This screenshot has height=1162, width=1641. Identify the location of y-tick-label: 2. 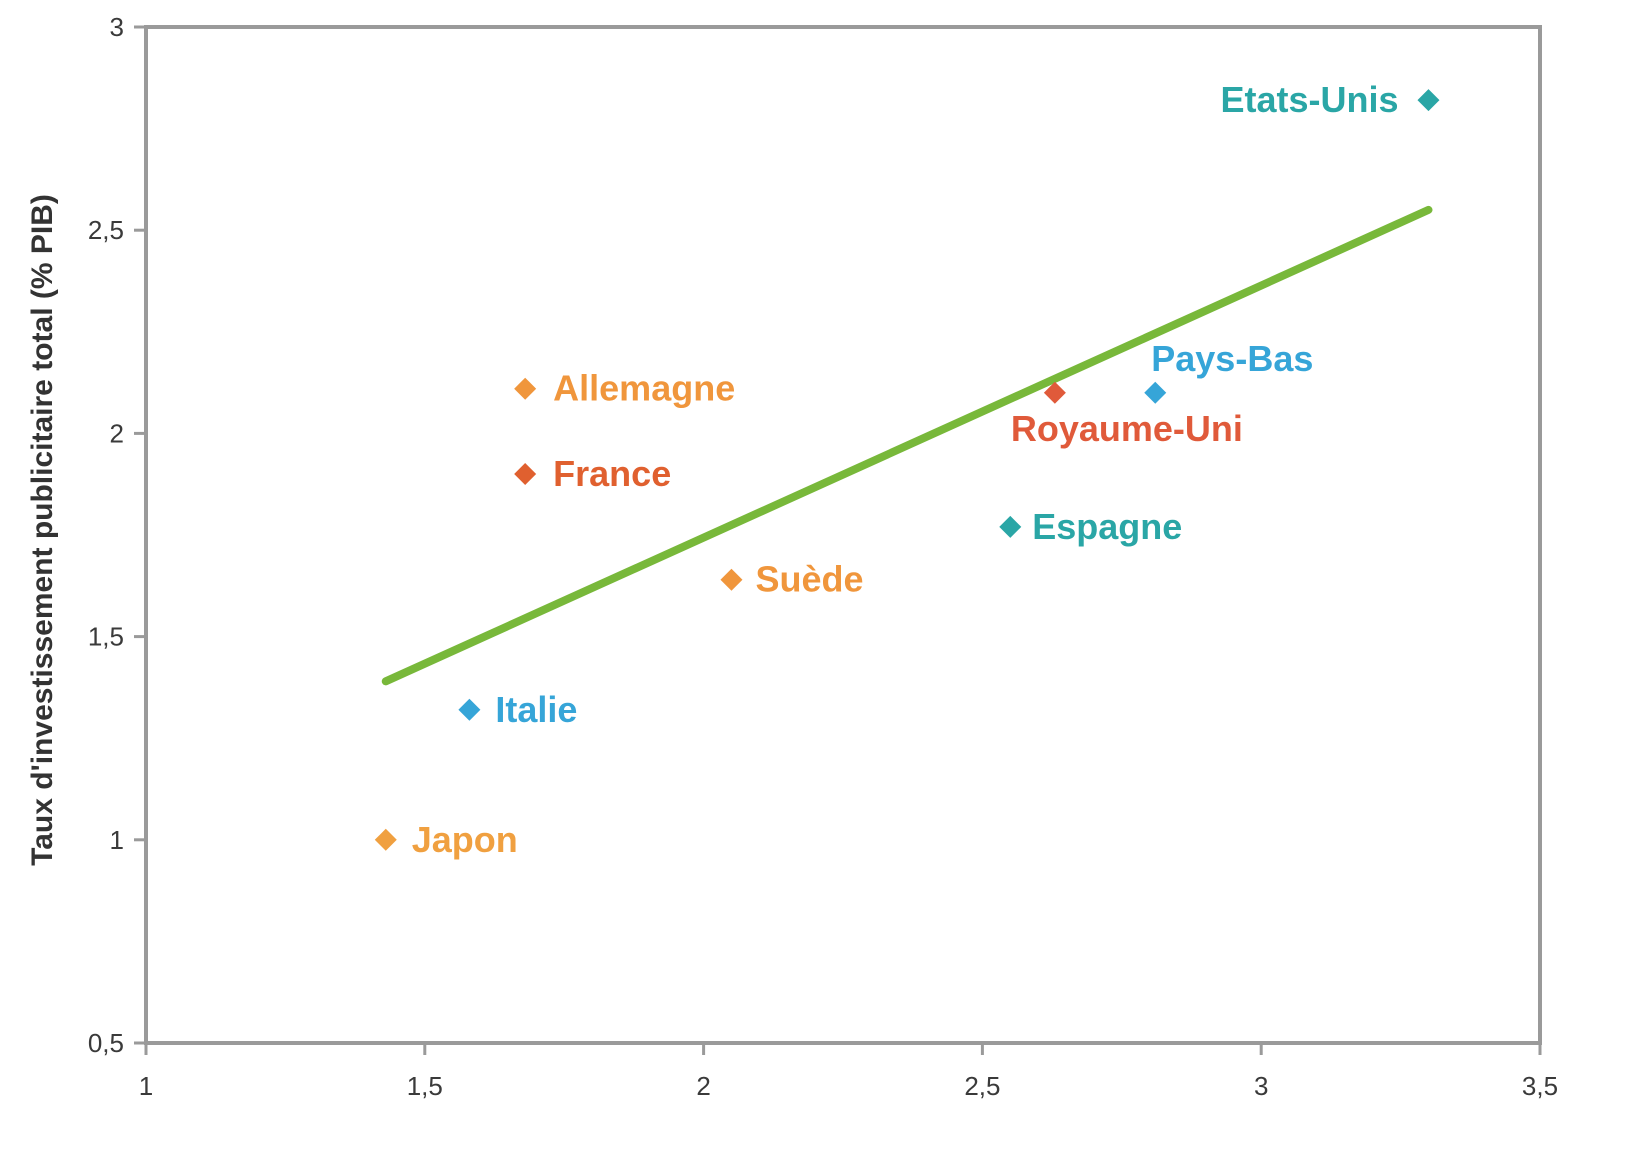
(117, 433).